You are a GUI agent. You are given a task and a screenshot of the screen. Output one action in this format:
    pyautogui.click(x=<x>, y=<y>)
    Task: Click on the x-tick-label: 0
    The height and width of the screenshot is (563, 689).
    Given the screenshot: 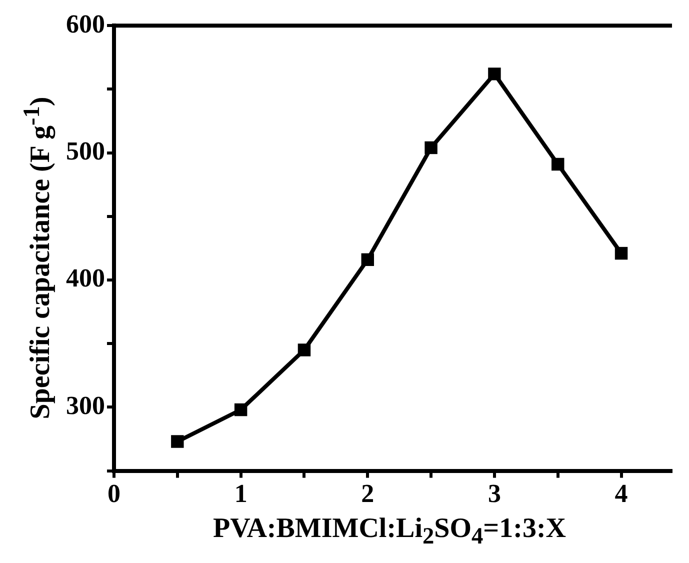 What is the action you would take?
    pyautogui.click(x=114, y=493)
    